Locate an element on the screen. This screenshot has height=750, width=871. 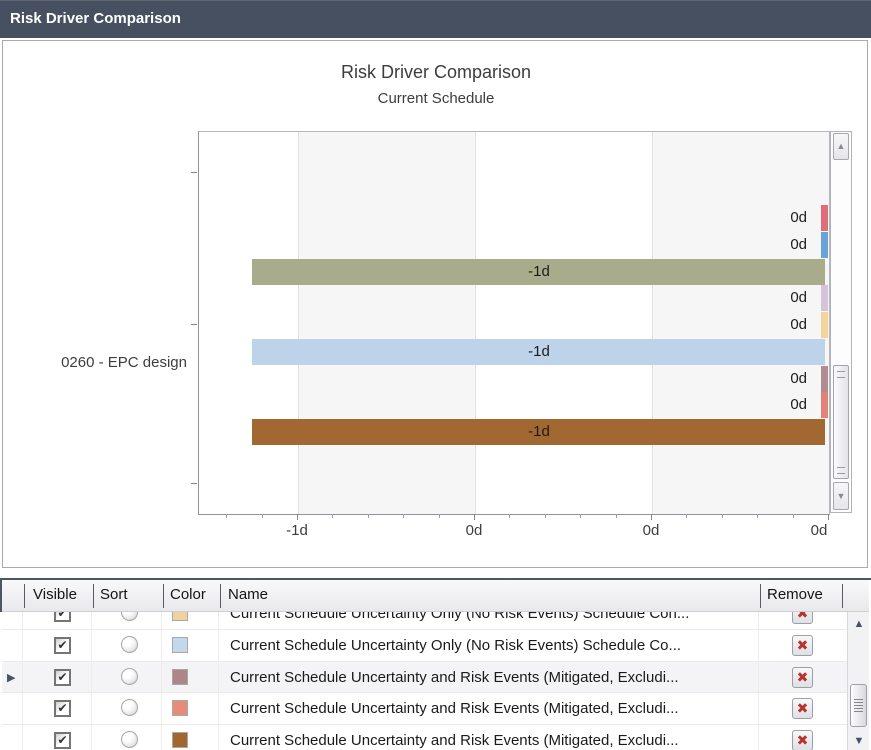
y-axis-category-label: 0260 - EPC design is located at coordinates (124, 362).